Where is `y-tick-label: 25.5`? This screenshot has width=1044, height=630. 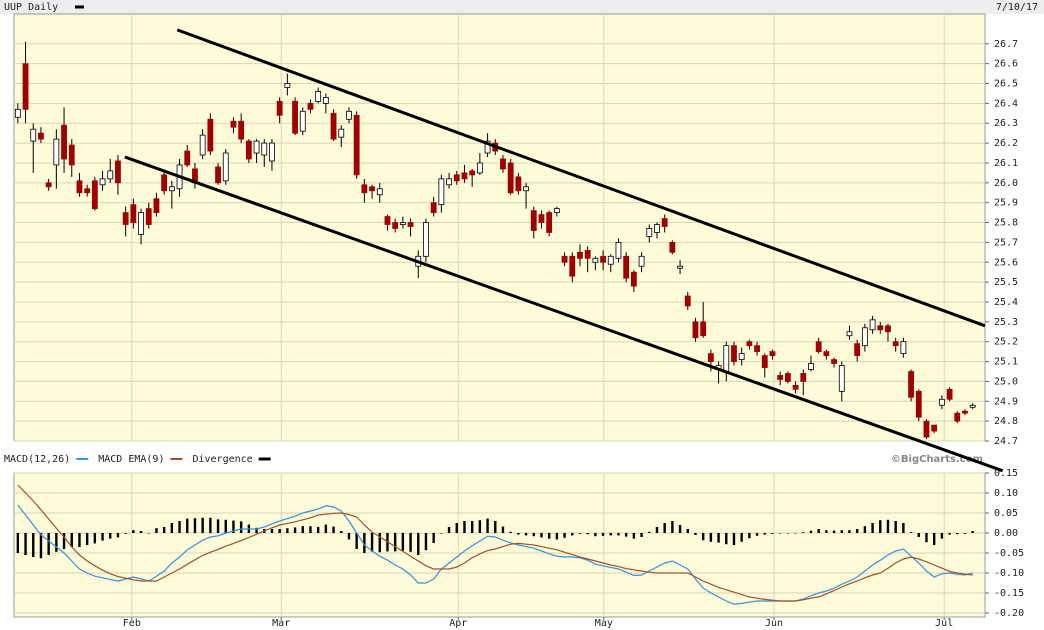 y-tick-label: 25.5 is located at coordinates (1006, 282).